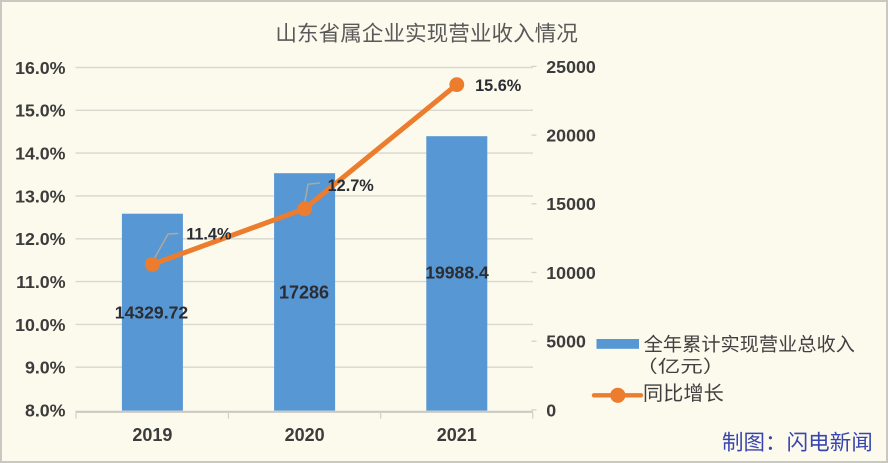  I want to click on svg-text: 11.0%, so click(41, 282).